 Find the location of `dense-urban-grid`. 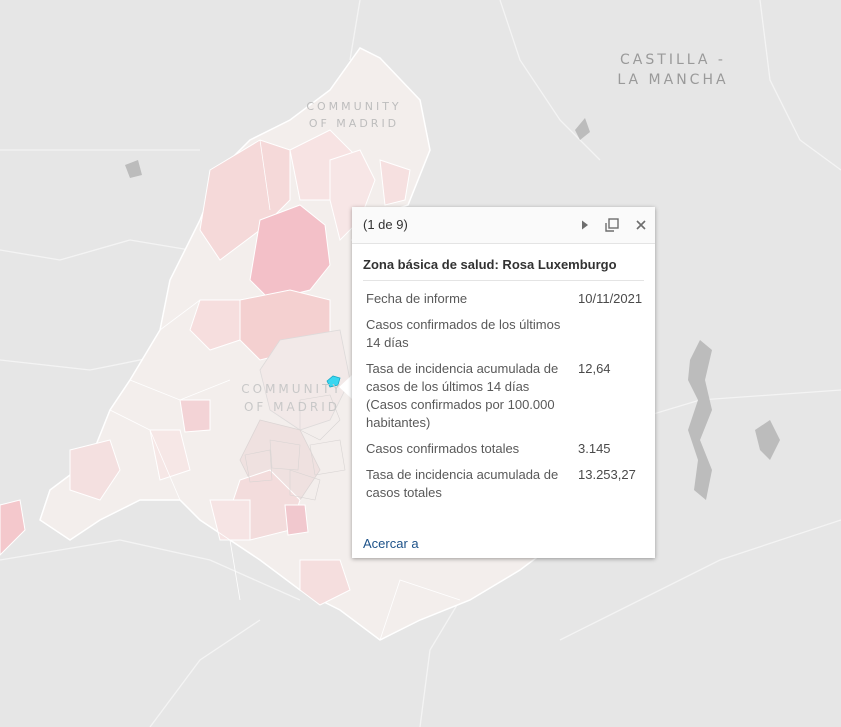

dense-urban-grid is located at coordinates (295, 447).